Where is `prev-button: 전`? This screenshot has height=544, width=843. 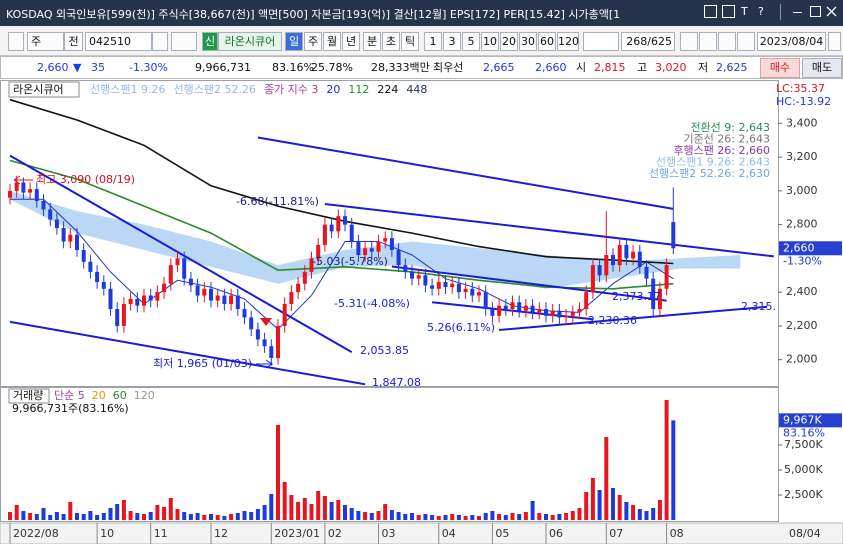 prev-button: 전 is located at coordinates (73, 41).